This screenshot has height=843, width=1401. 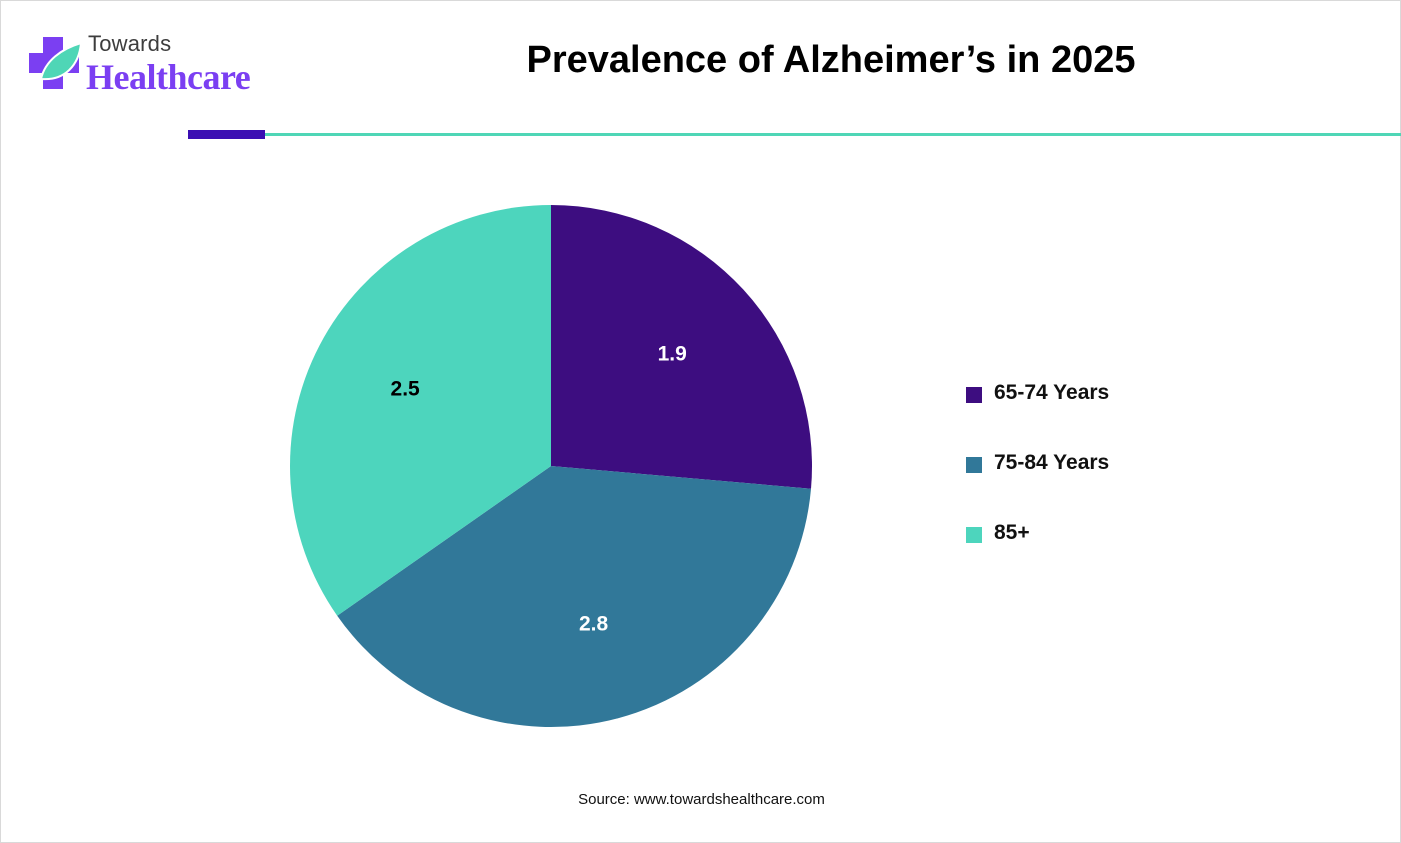 What do you see at coordinates (406, 389) in the screenshot?
I see `pie-data-label-3: 2.5` at bounding box center [406, 389].